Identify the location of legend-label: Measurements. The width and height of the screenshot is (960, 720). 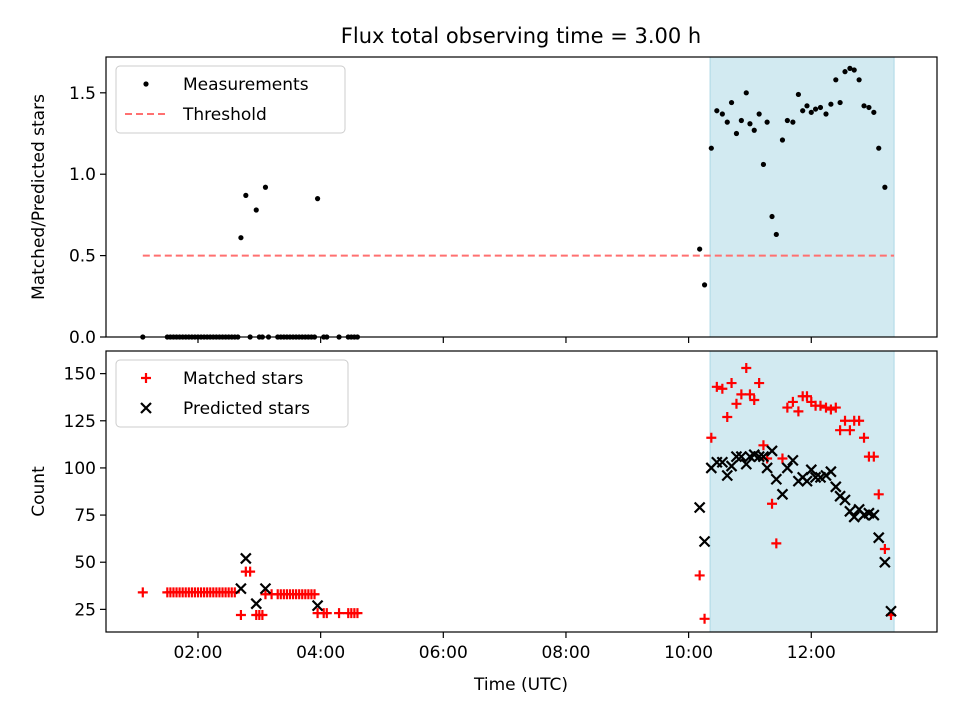
(246, 85).